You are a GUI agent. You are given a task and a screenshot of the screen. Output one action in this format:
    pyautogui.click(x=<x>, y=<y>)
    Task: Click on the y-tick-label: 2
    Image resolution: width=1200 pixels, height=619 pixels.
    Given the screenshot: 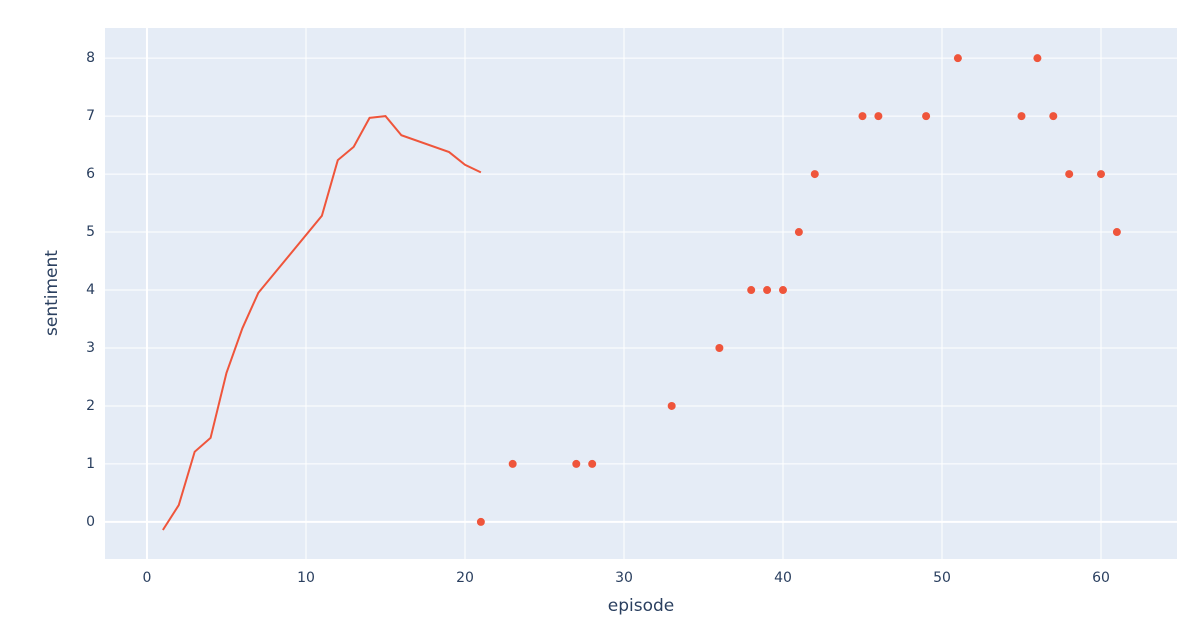 What is the action you would take?
    pyautogui.click(x=90, y=406)
    